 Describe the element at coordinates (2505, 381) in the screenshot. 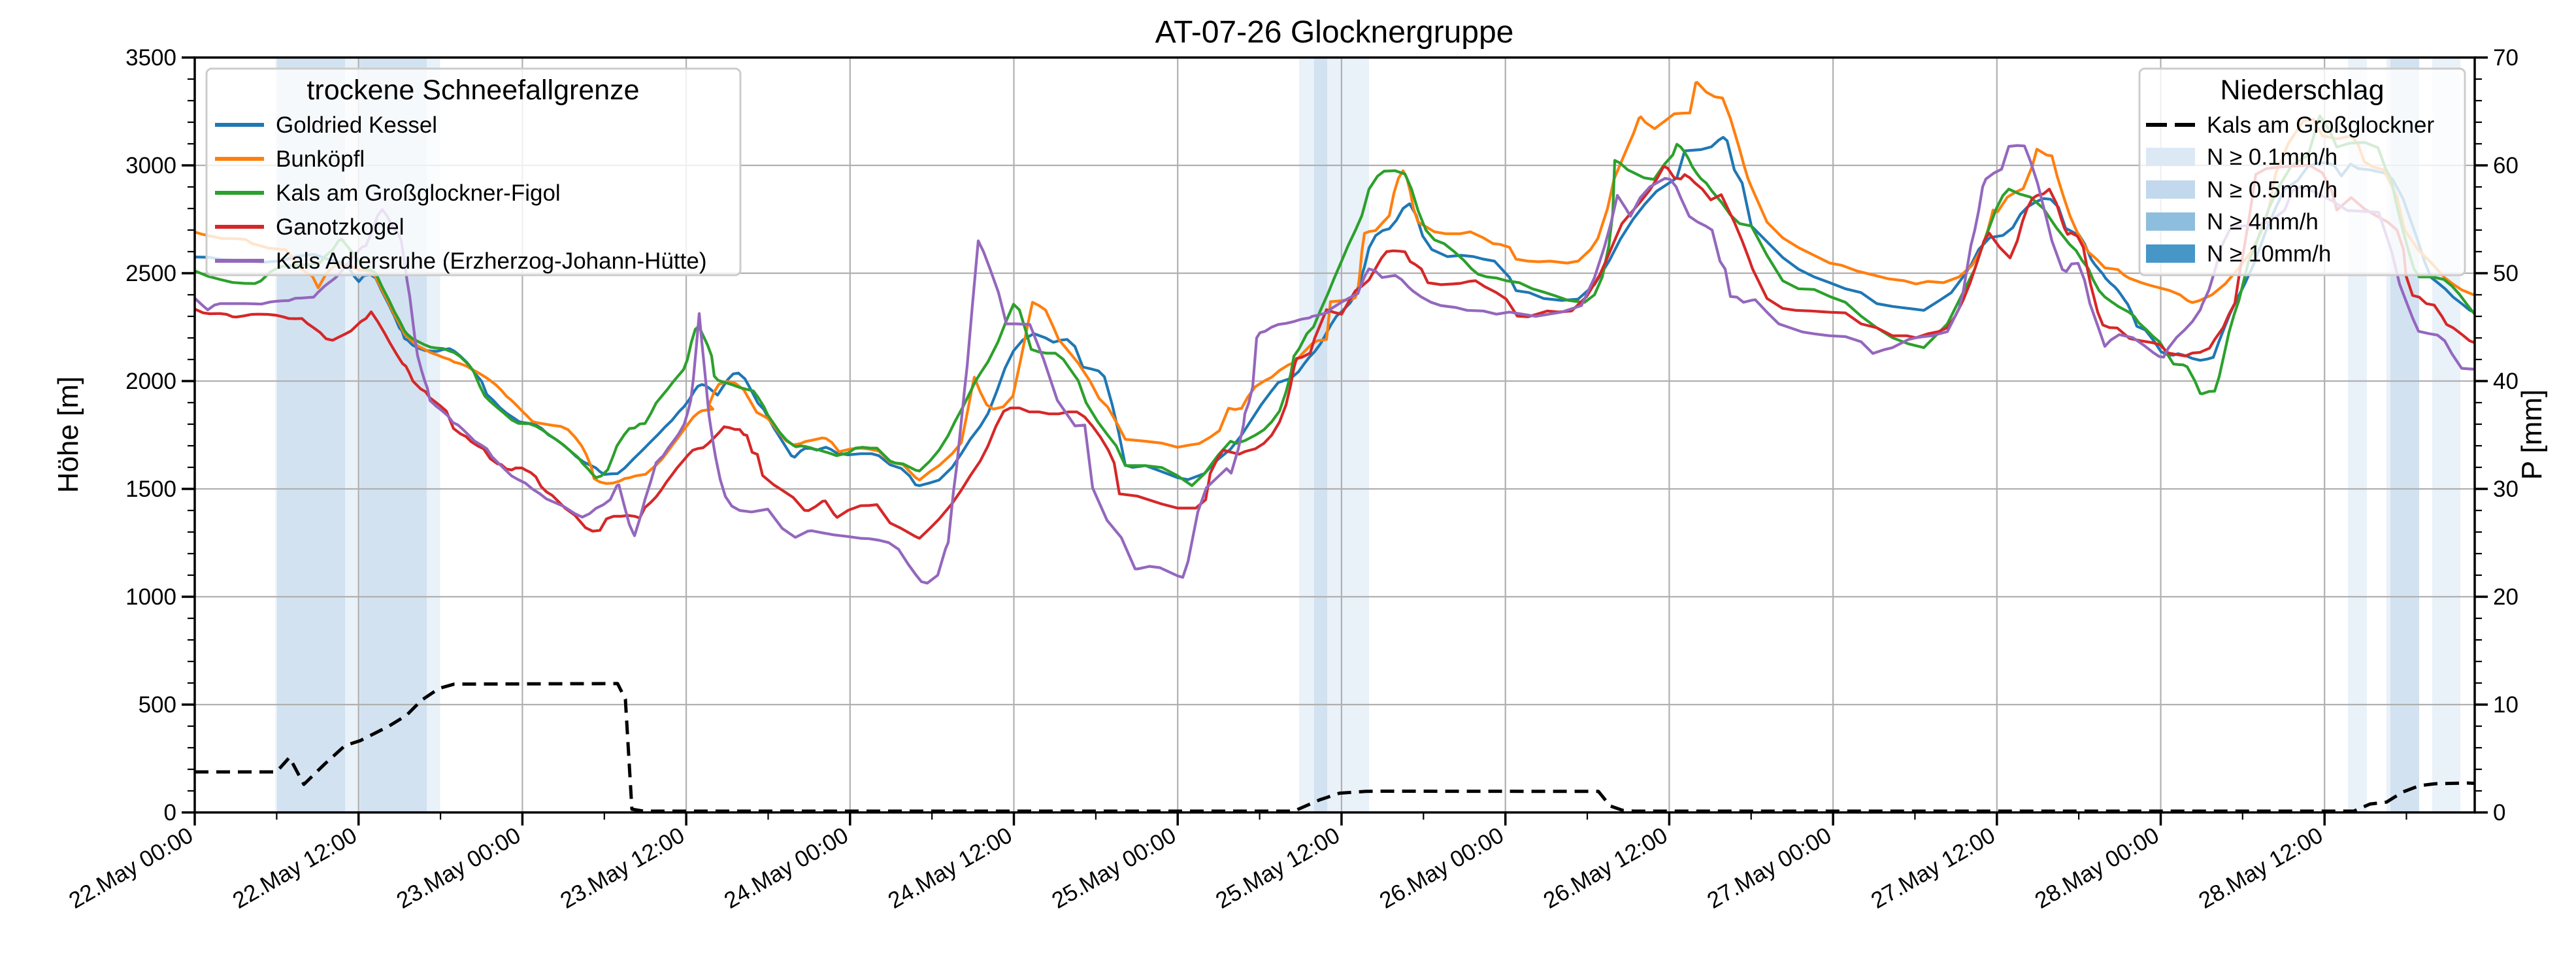

I see `svg-text: 40` at that location.